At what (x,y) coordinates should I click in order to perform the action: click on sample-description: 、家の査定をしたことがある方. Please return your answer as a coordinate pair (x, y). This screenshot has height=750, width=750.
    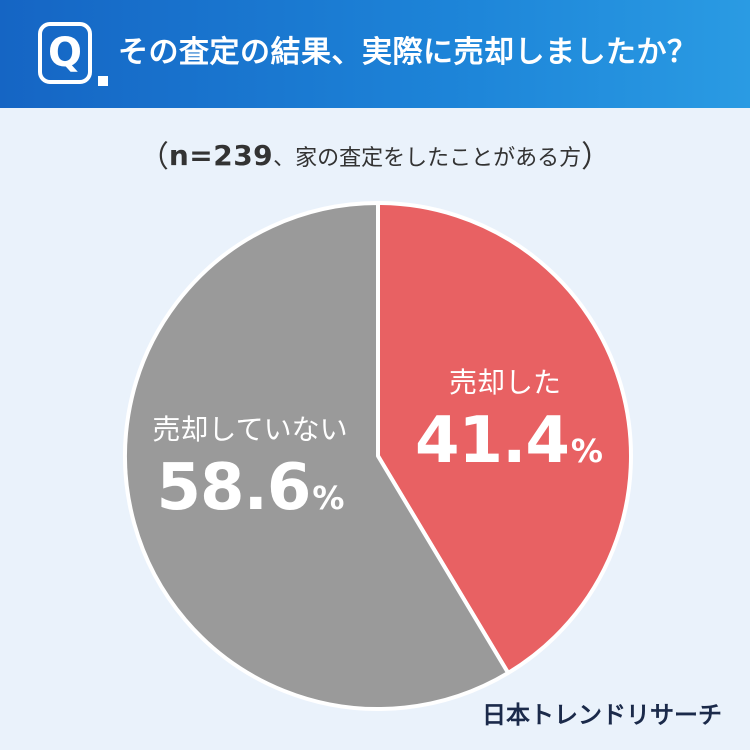
    Looking at the image, I should click on (427, 158).